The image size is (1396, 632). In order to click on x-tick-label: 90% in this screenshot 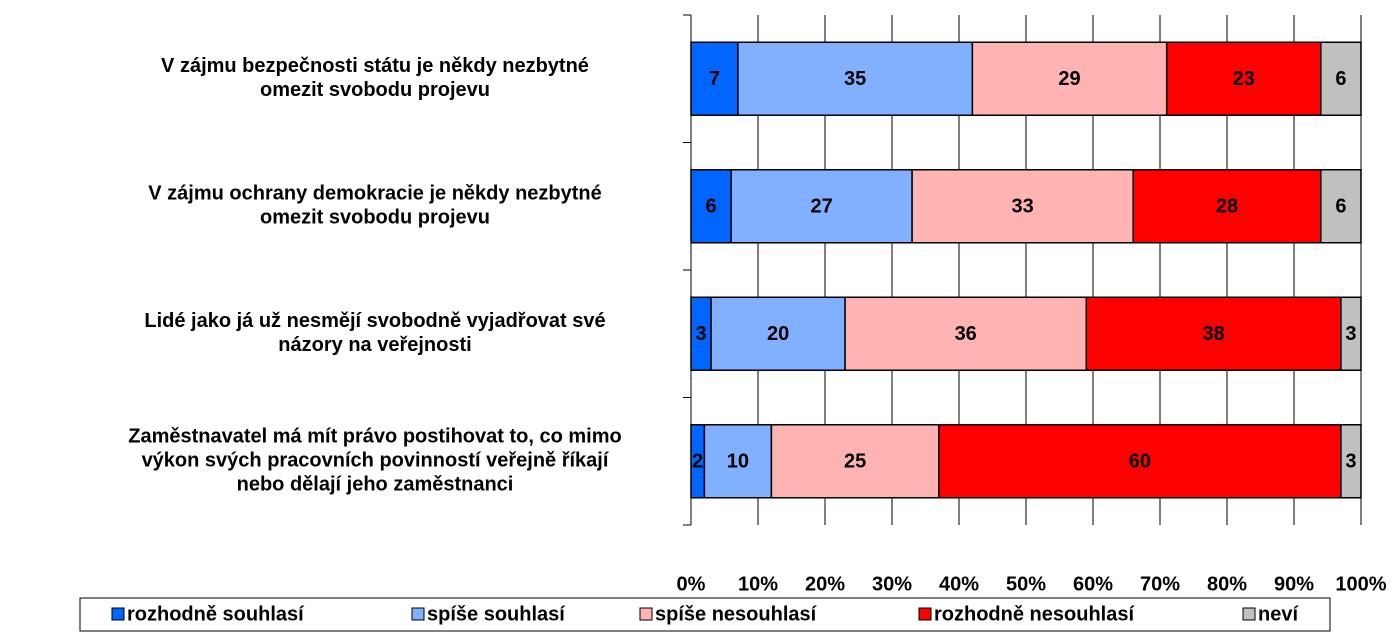, I will do `click(1294, 584)`.